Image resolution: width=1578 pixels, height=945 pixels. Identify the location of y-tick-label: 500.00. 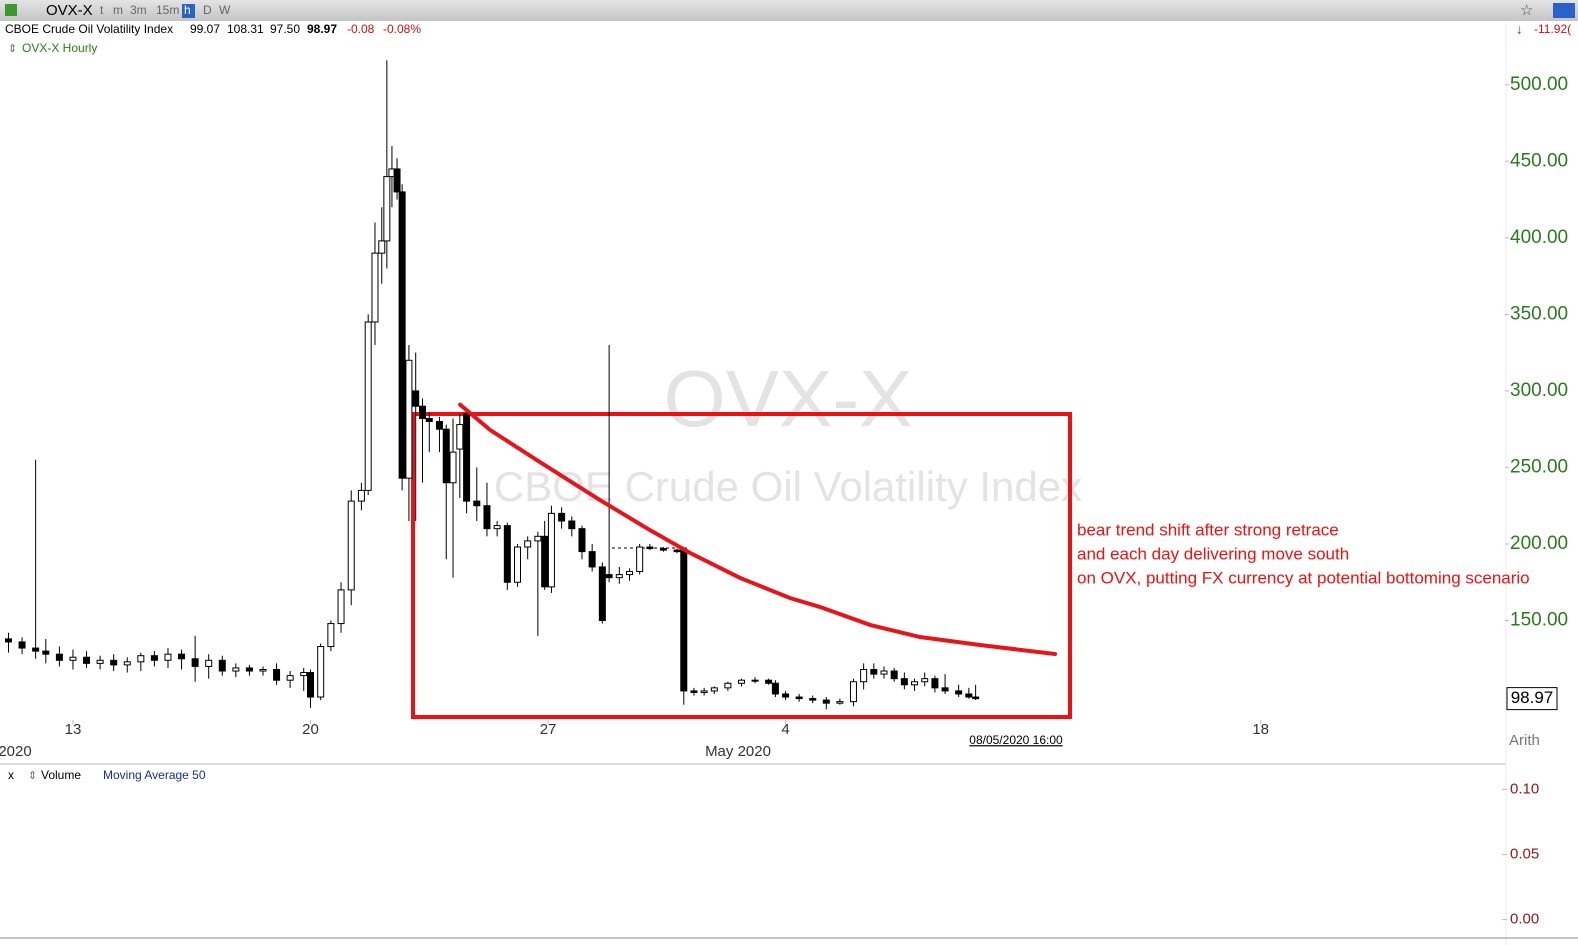
(1539, 84).